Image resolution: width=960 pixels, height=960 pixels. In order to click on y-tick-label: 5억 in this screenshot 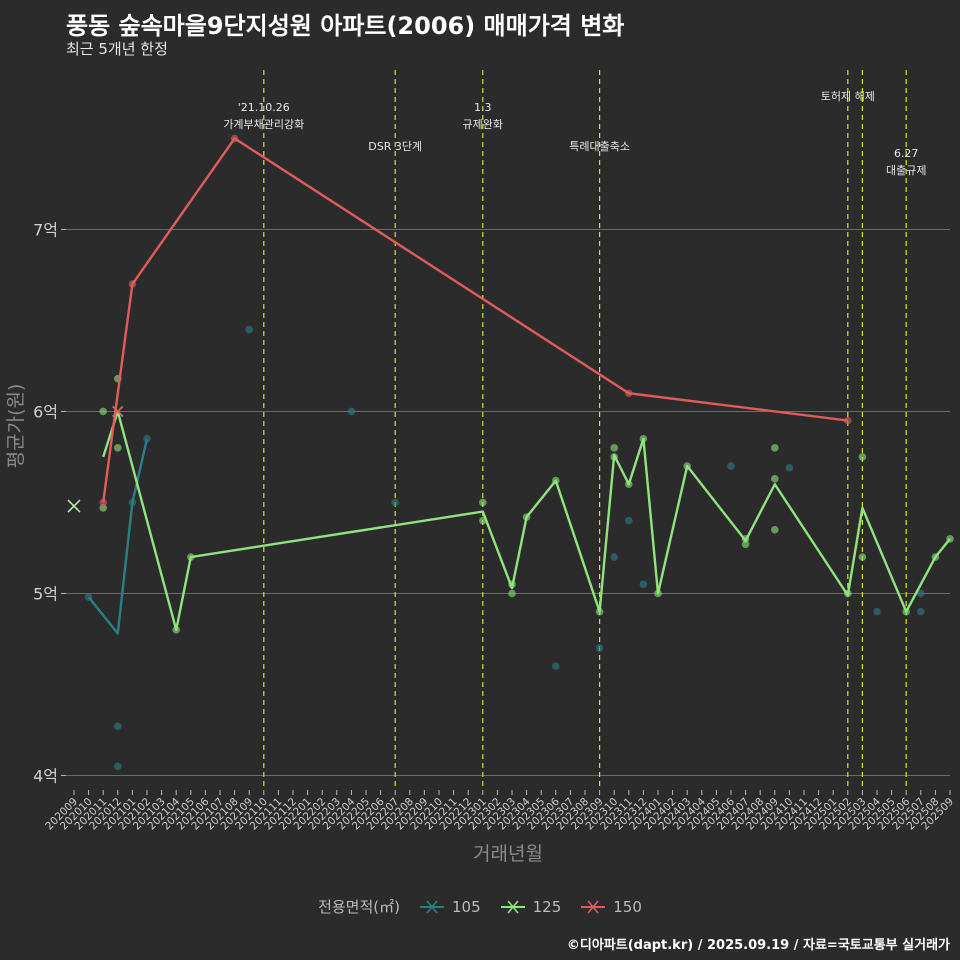, I will do `click(45, 593)`.